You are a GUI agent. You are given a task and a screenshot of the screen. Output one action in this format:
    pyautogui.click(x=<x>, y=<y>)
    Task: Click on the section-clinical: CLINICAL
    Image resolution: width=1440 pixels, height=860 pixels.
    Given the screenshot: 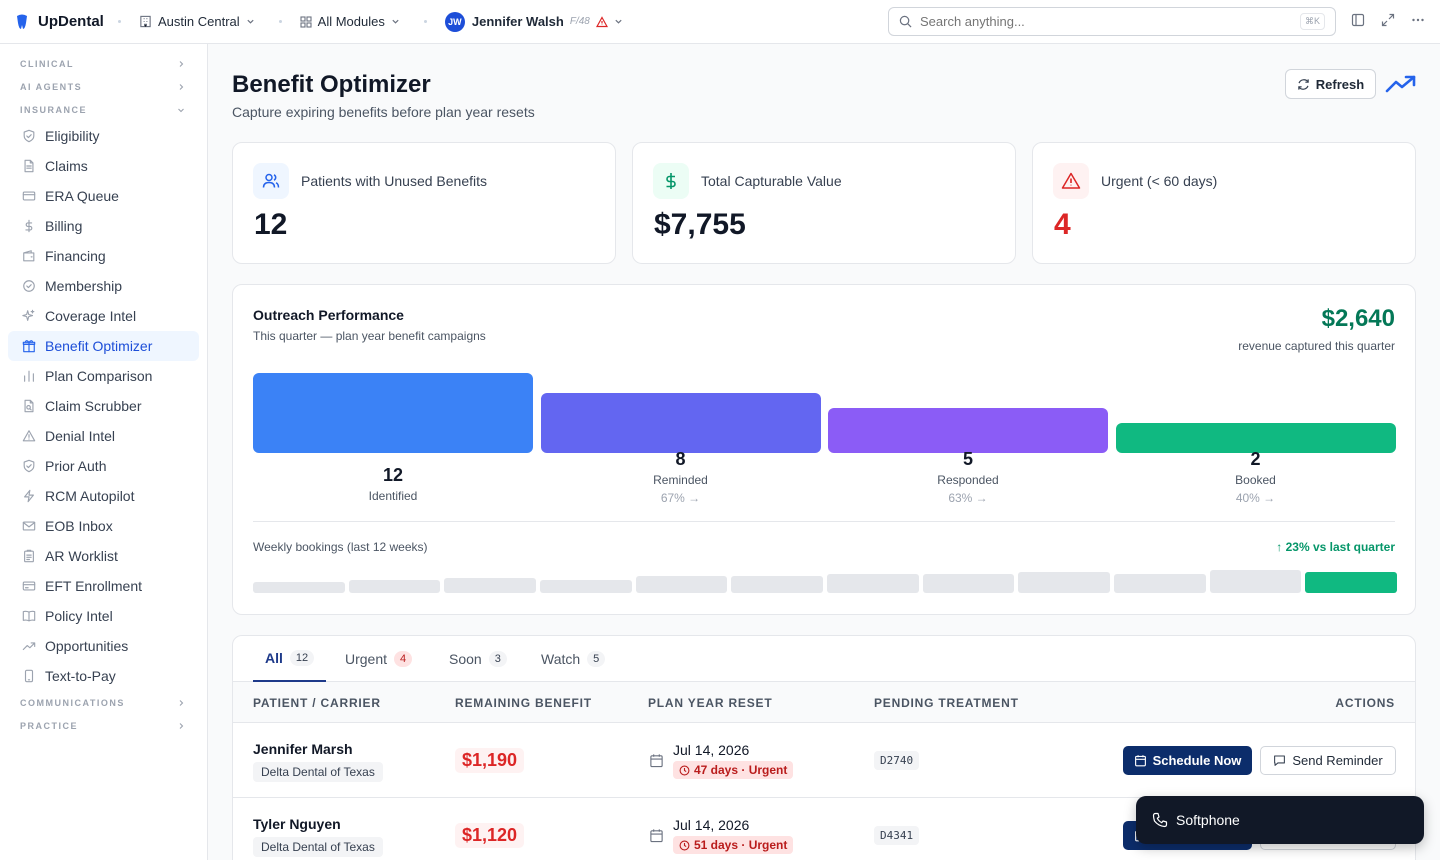 What is the action you would take?
    pyautogui.click(x=103, y=63)
    